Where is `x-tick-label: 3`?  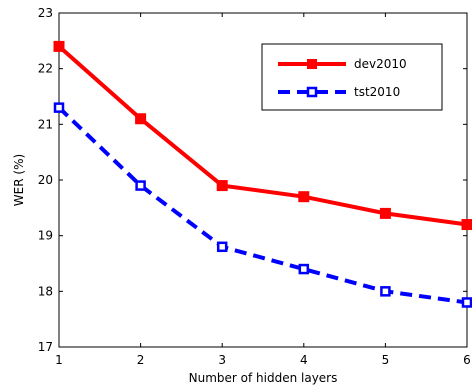 x-tick-label: 3 is located at coordinates (222, 360).